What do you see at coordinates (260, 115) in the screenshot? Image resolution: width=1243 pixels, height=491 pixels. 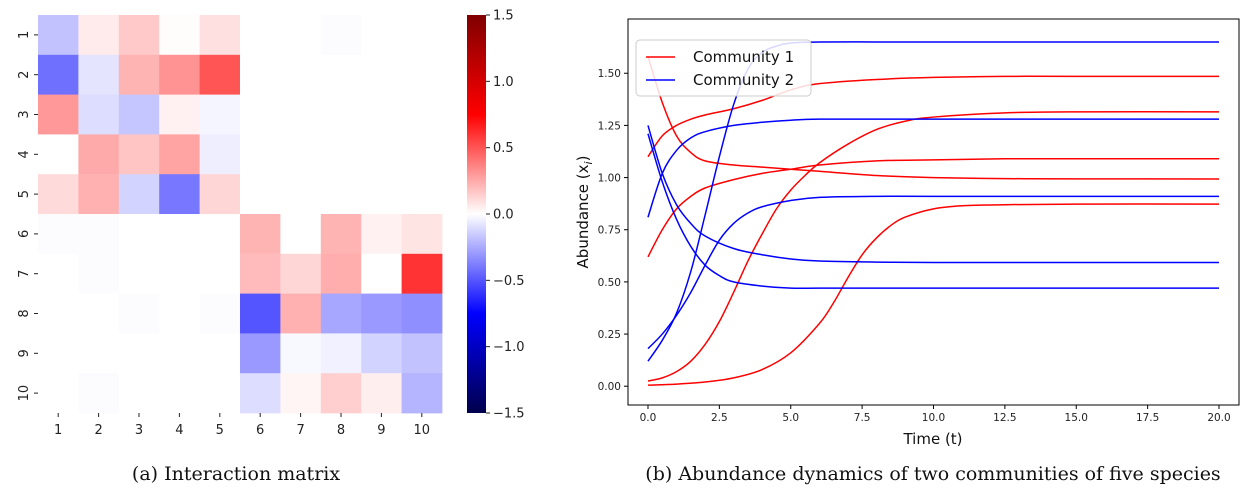 I see `heatmap-cell-r3-c6` at bounding box center [260, 115].